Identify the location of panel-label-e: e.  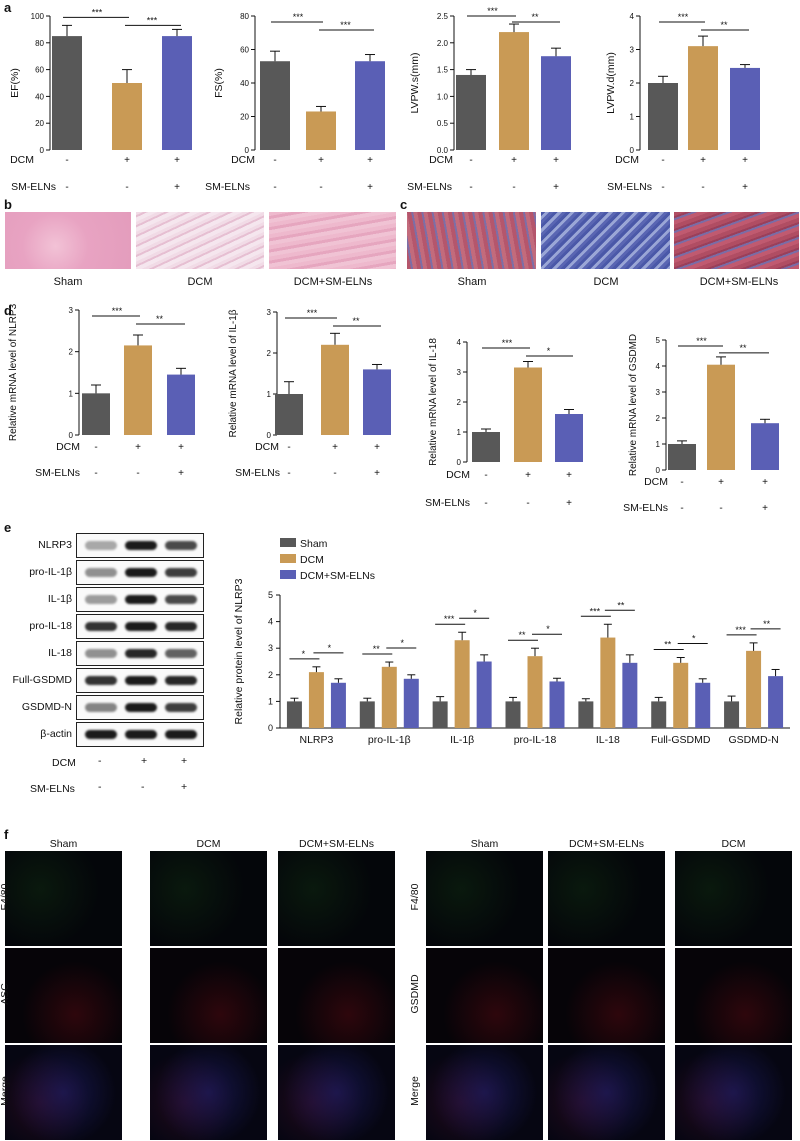
(8, 527).